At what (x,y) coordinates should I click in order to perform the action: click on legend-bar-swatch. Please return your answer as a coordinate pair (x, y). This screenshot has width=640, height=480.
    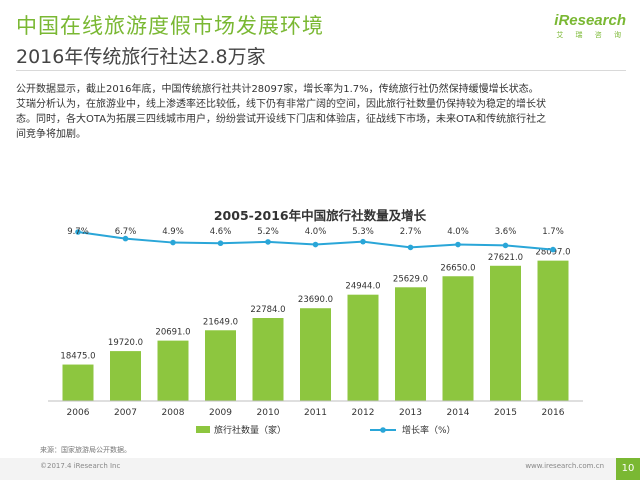
    Looking at the image, I should click on (203, 429).